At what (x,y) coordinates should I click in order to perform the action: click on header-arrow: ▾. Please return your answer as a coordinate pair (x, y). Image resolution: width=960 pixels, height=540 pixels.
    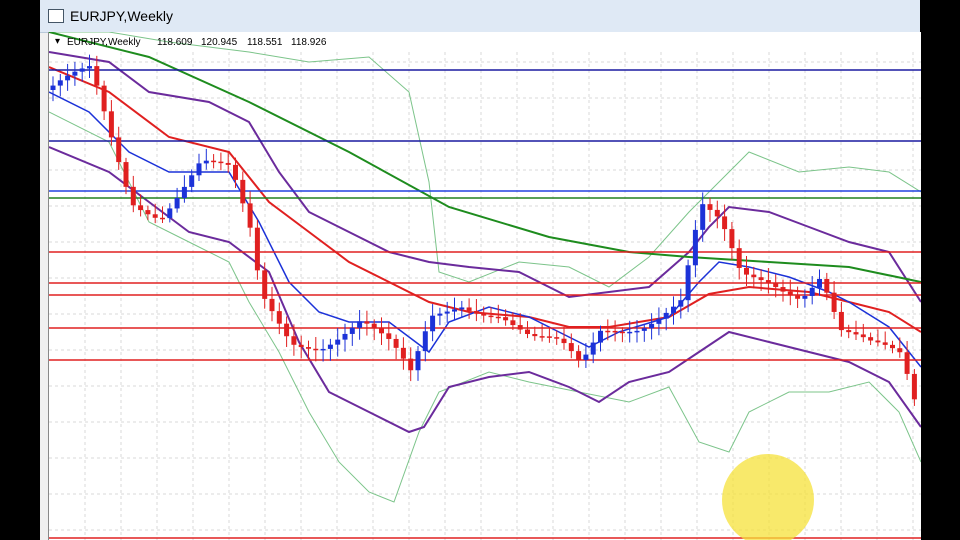
    Looking at the image, I should click on (57, 41).